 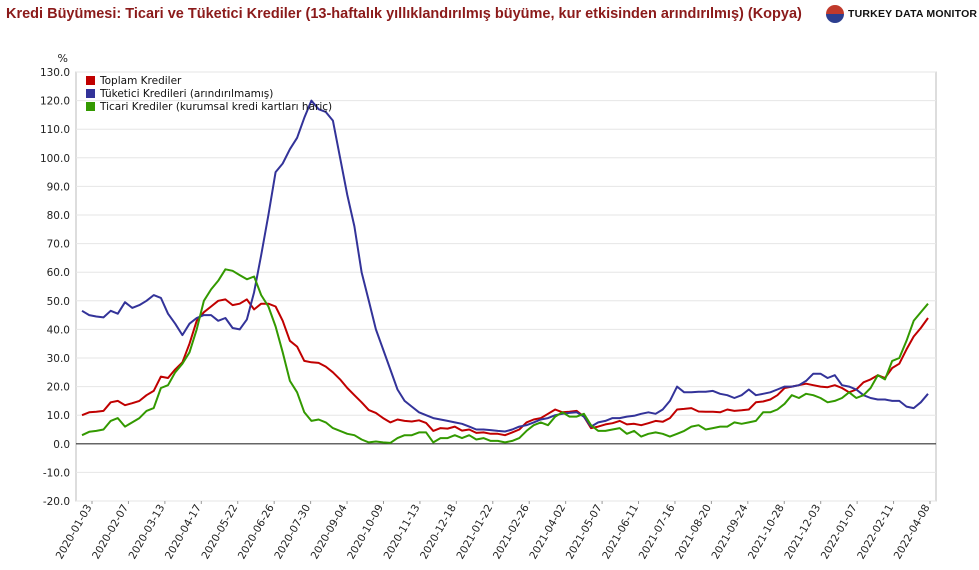 What do you see at coordinates (58, 273) in the screenshot?
I see `y-tick-label: 60.0` at bounding box center [58, 273].